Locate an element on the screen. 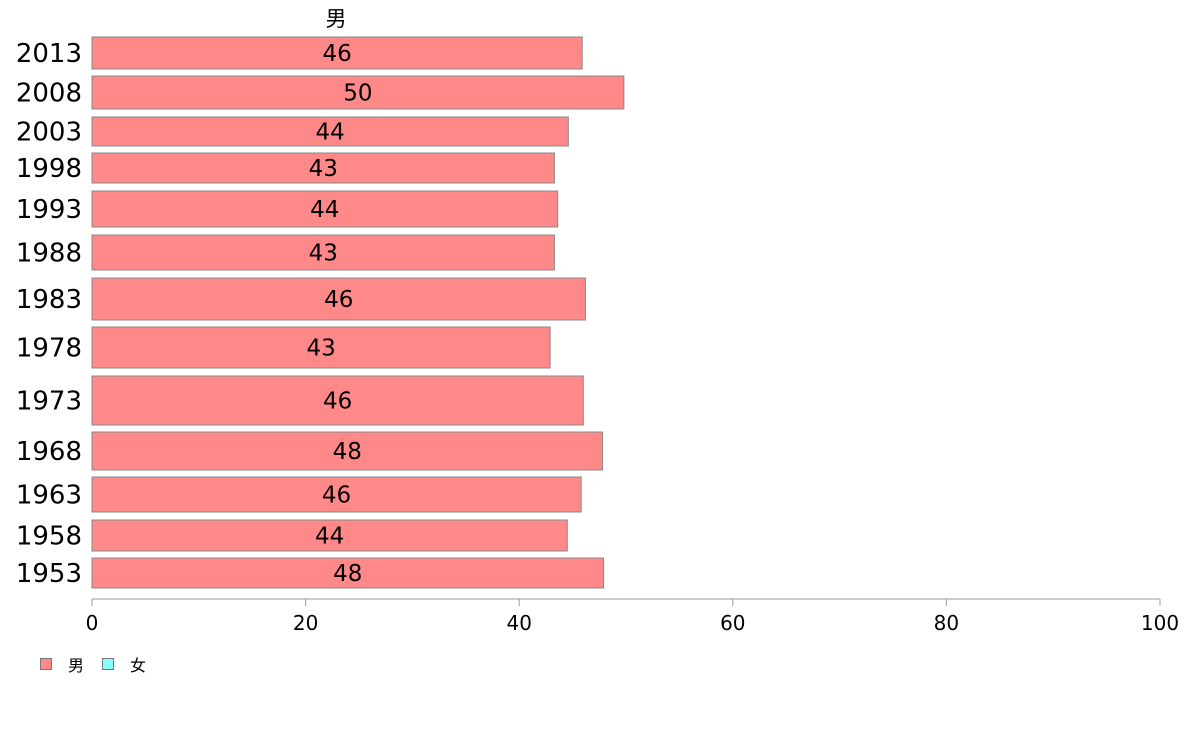 This screenshot has width=1188, height=736. legend-item-male: 男 is located at coordinates (62, 664).